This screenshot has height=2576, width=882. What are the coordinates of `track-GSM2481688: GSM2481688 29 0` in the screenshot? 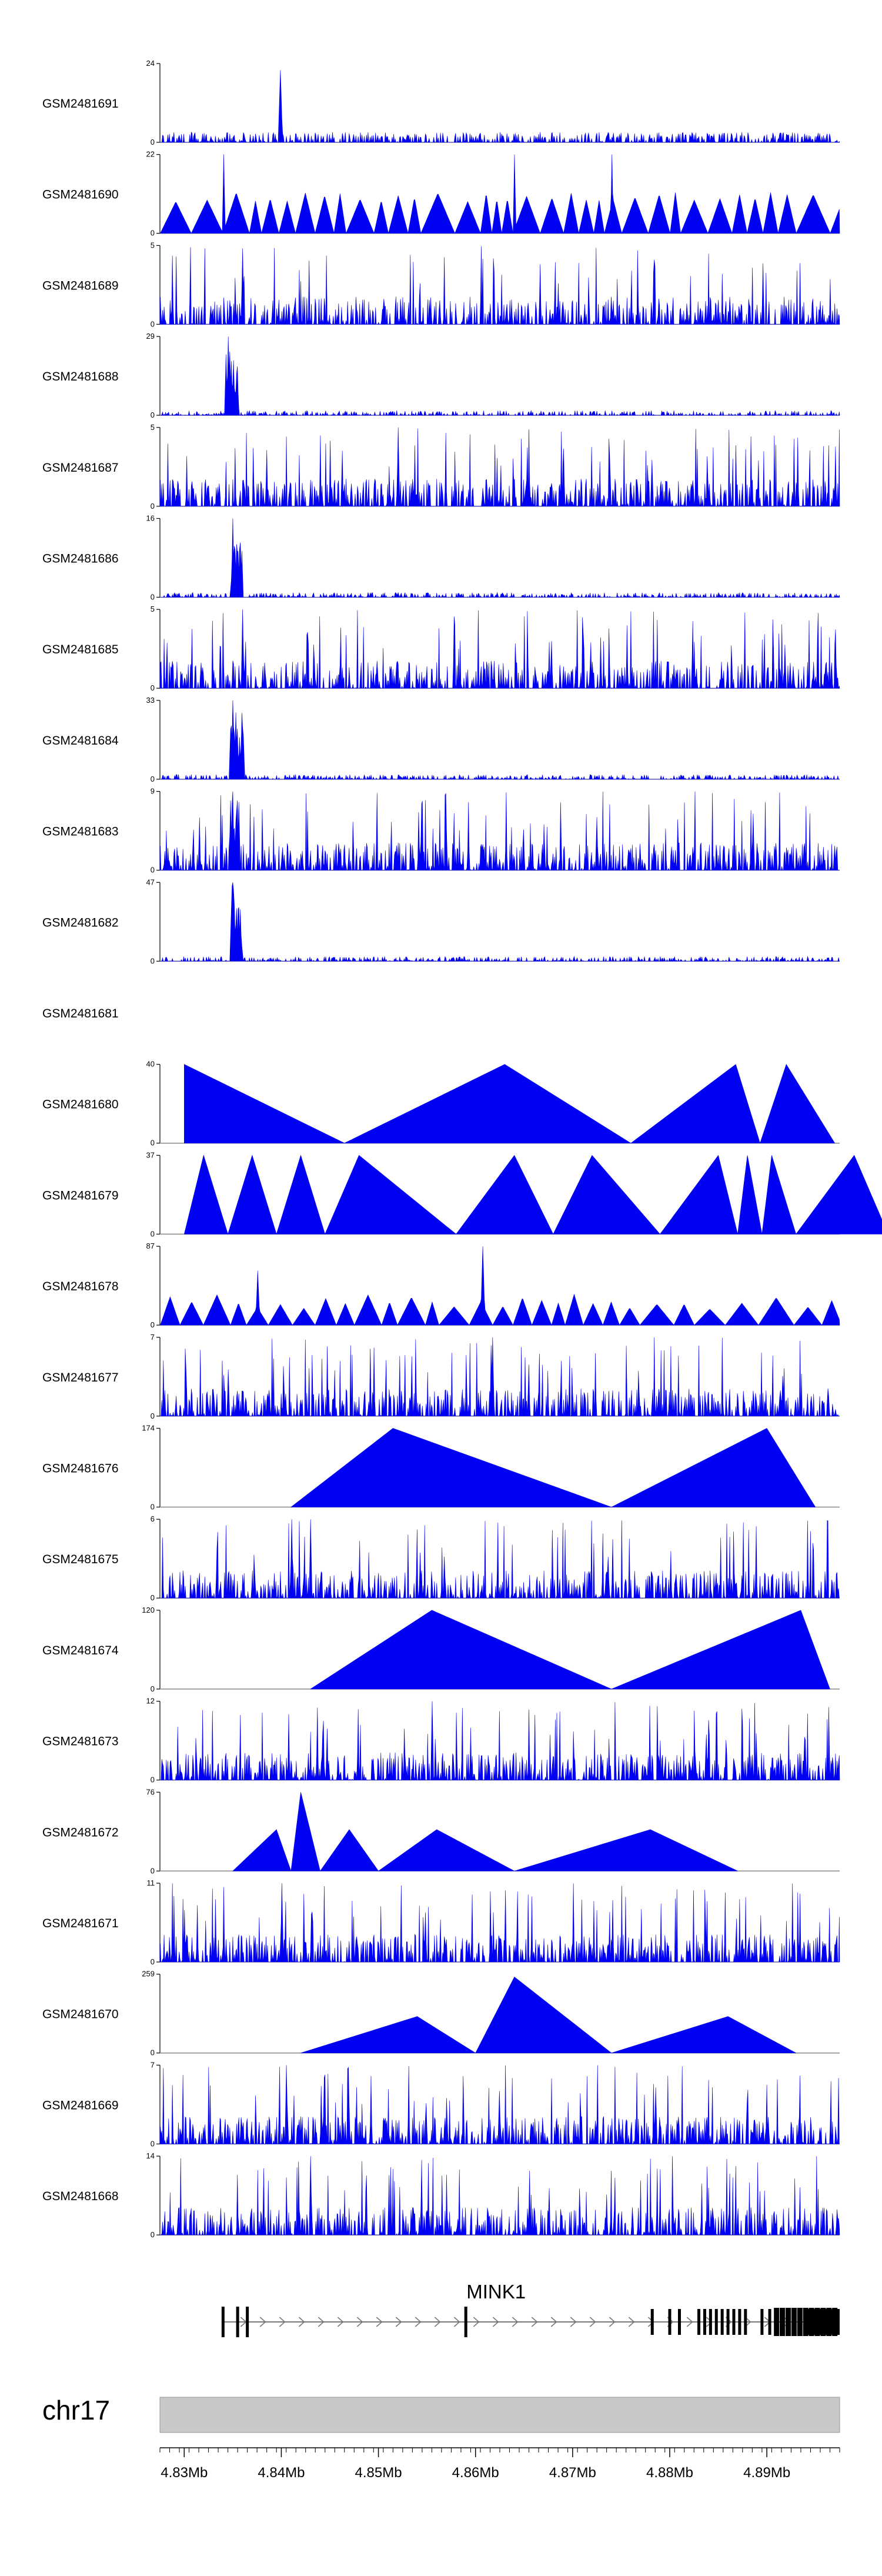 It's located at (441, 375).